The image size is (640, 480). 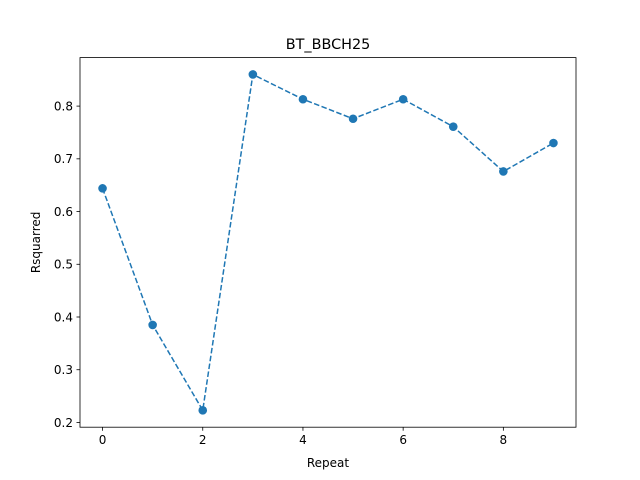 I want to click on y-tick-label: 0.2, so click(x=63, y=423).